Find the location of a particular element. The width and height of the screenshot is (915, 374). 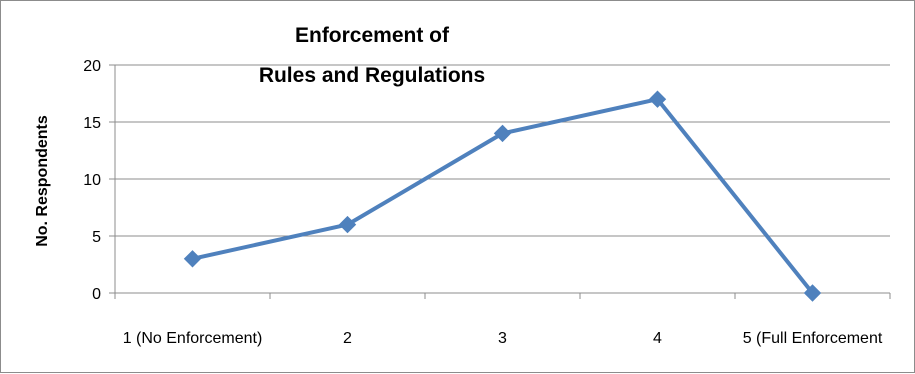

y-tick-label: 0 is located at coordinates (96, 294).